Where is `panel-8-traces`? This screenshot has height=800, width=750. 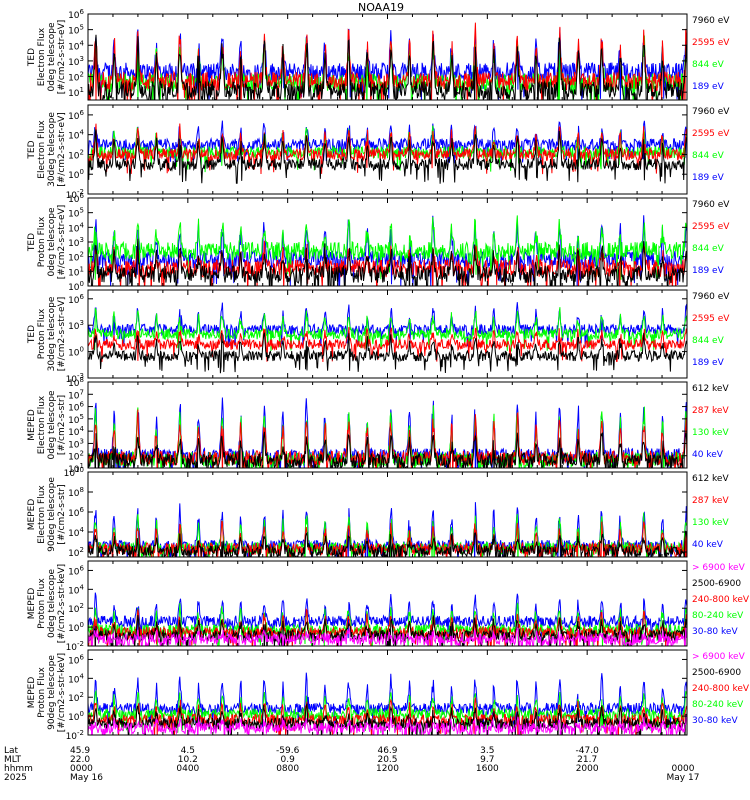
panel-8-traces is located at coordinates (387, 703).